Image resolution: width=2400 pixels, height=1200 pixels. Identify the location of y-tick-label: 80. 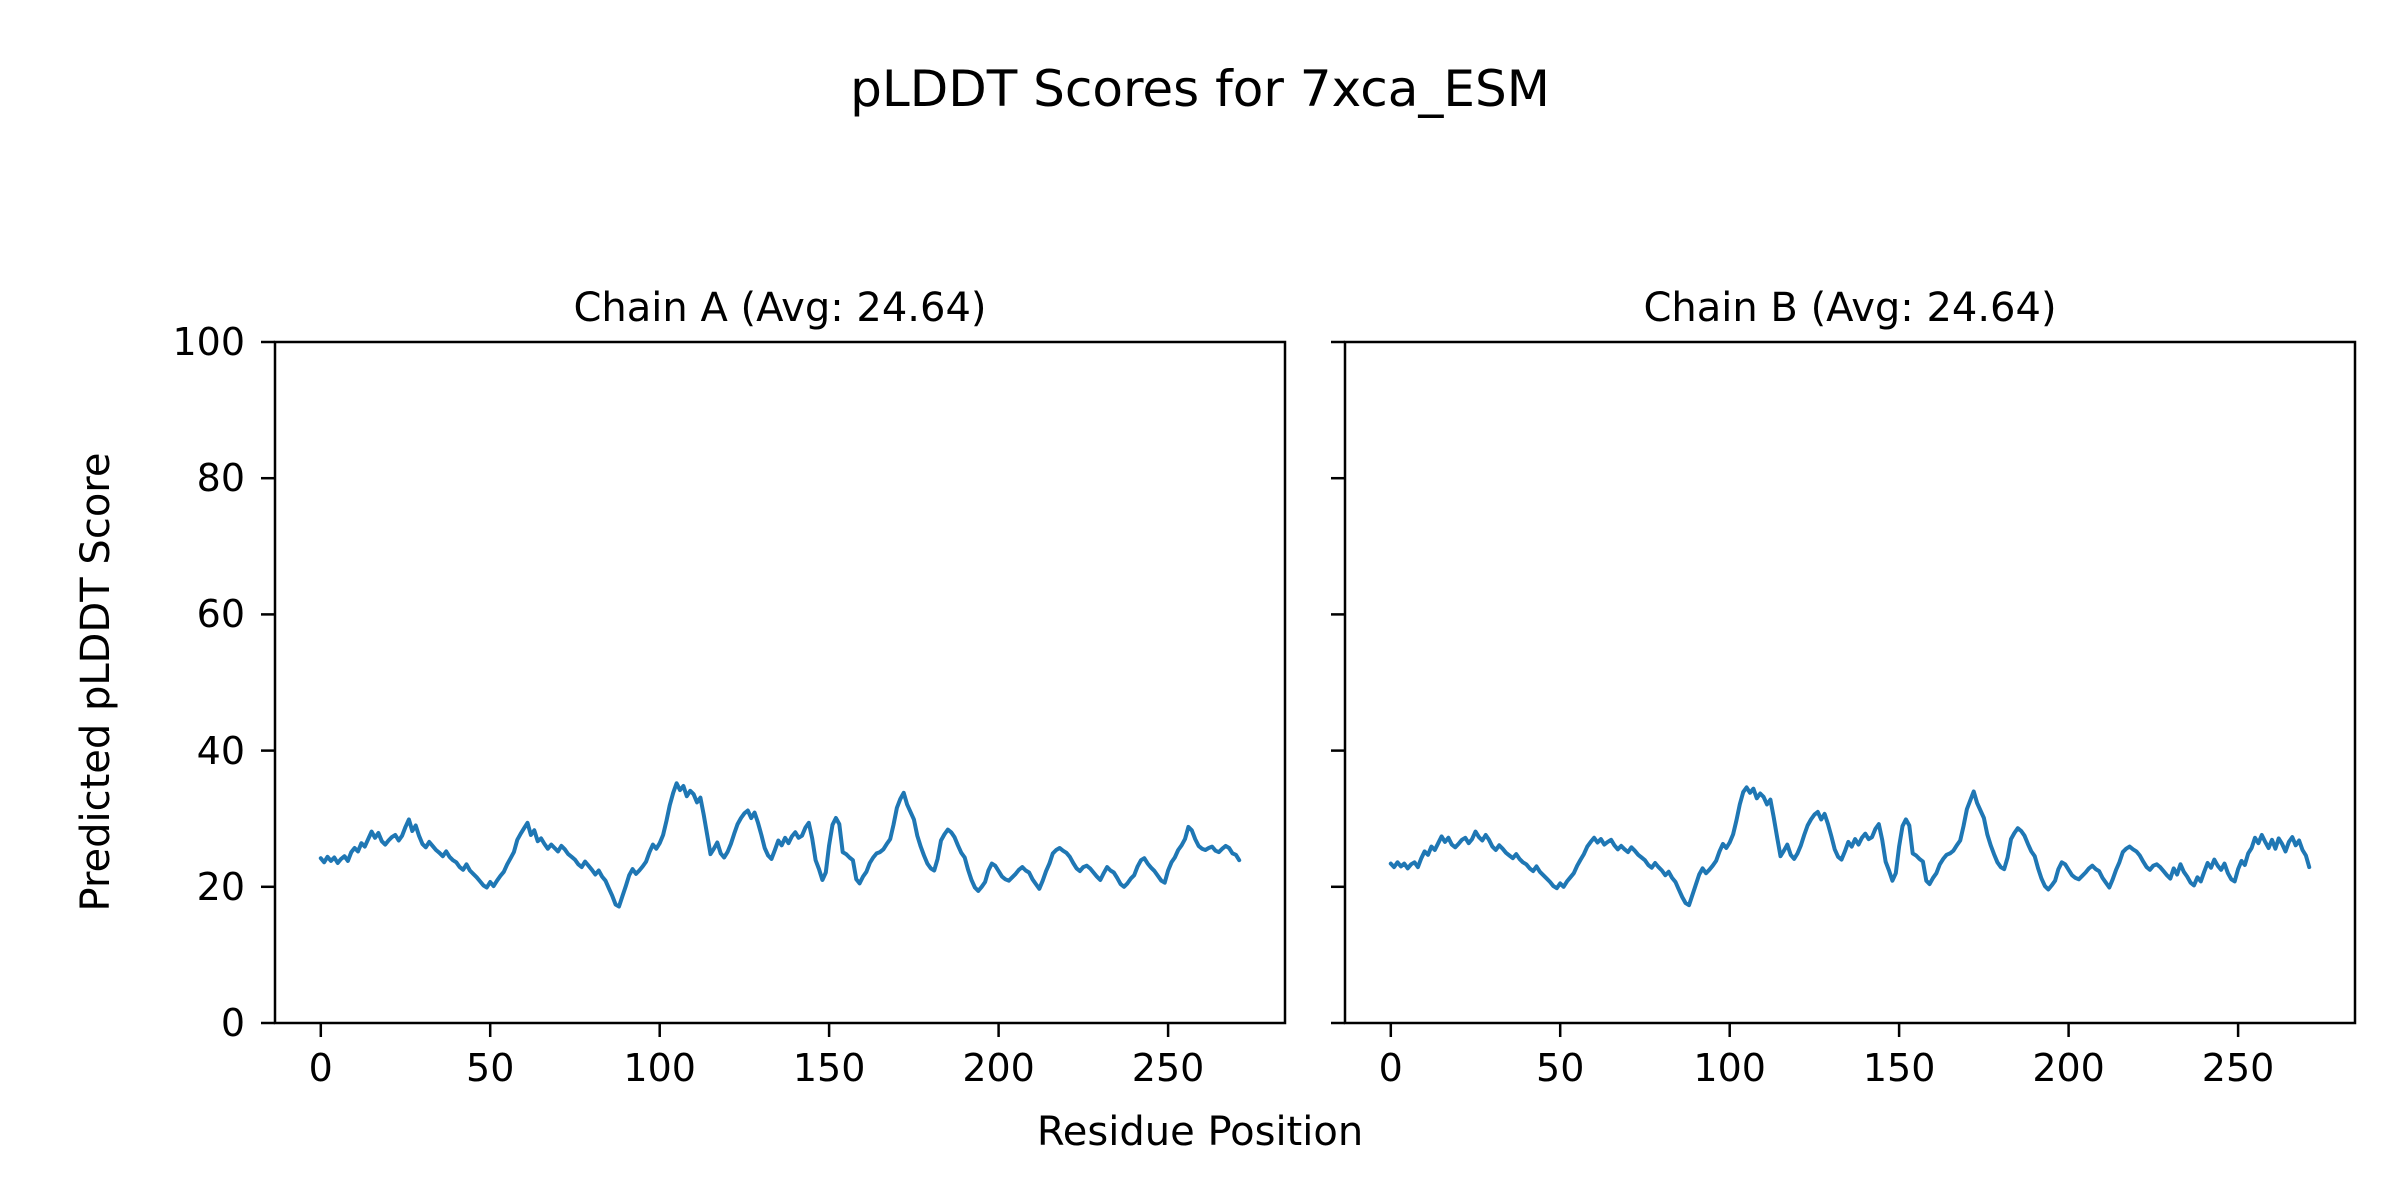
(220, 478).